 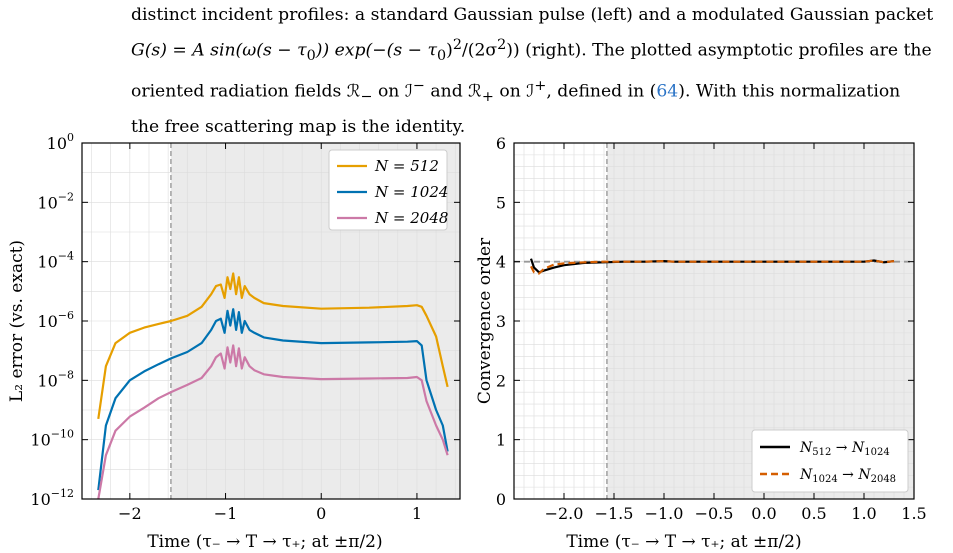 I want to click on legend-label: N512 → N1024, so click(x=844, y=449).